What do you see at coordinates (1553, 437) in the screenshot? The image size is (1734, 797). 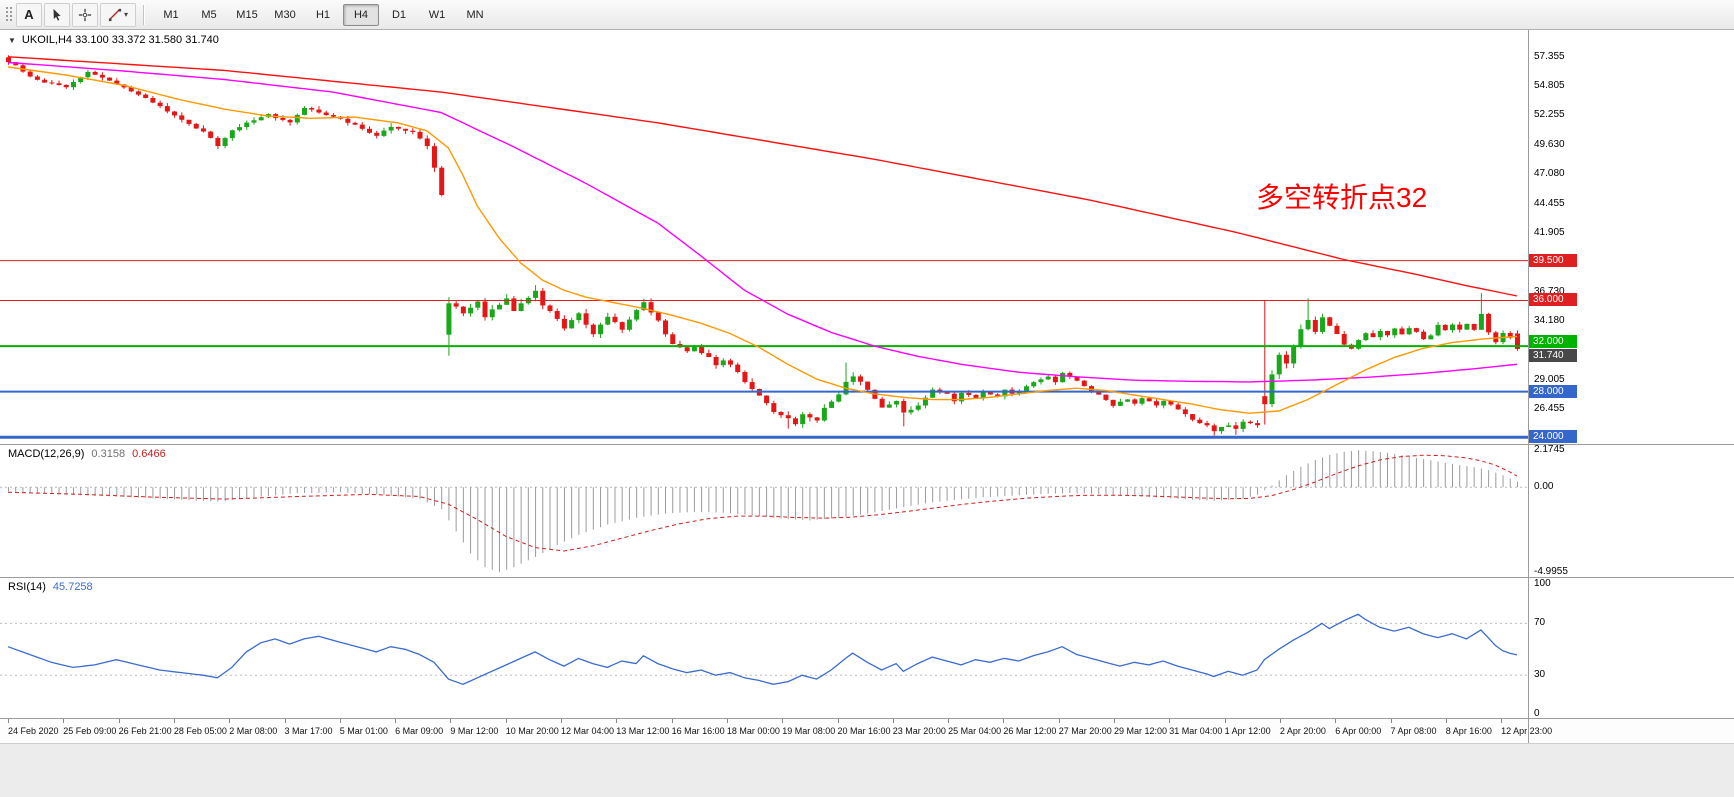 I see `price-level-badge: 24.000` at bounding box center [1553, 437].